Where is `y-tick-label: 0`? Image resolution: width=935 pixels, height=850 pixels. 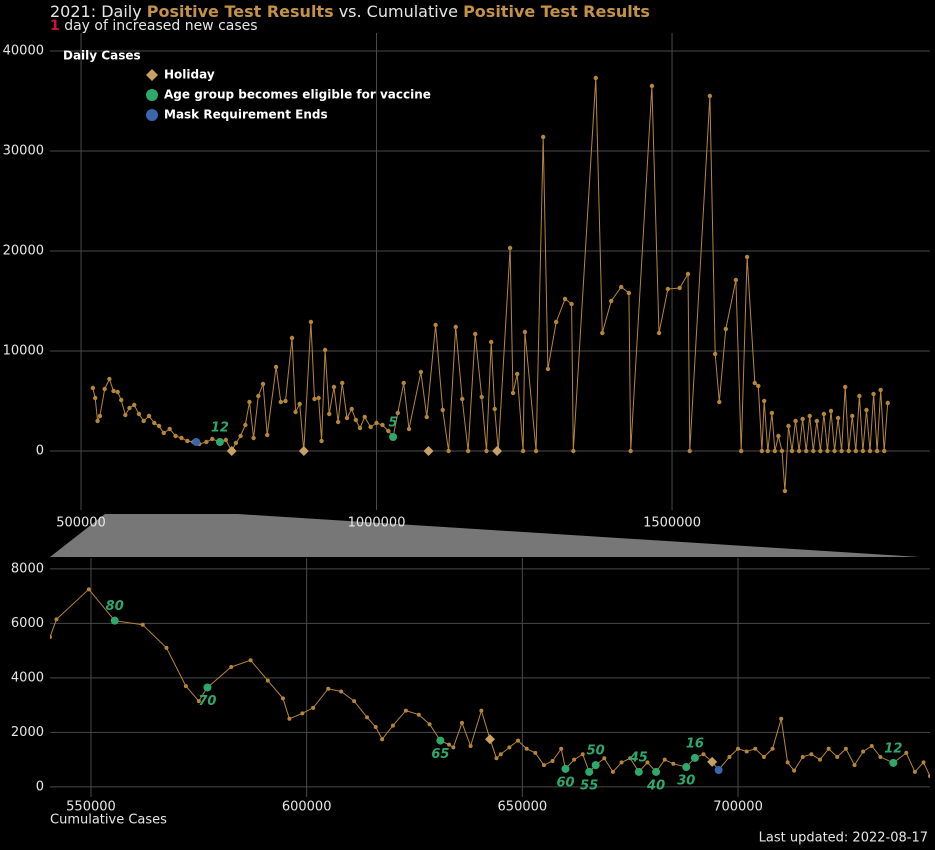
y-tick-label: 0 is located at coordinates (40, 451).